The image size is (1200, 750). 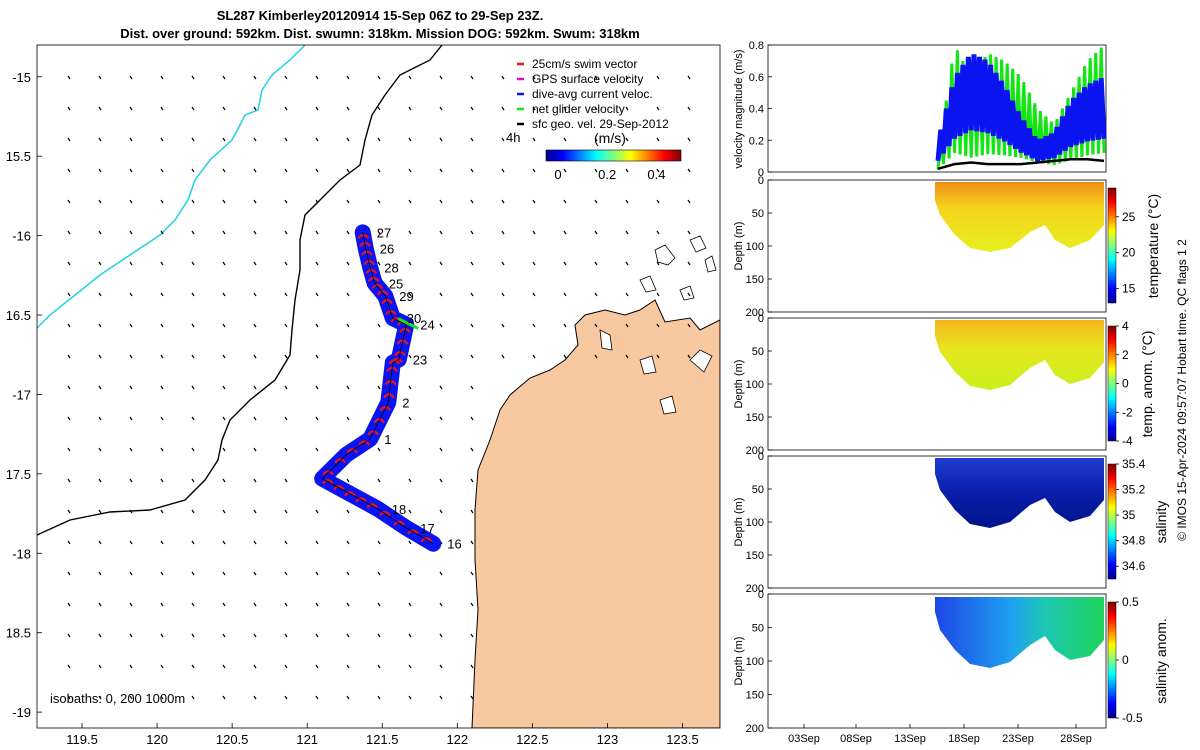 I want to click on velocity-y-tick-label: 0.4, so click(x=756, y=110).